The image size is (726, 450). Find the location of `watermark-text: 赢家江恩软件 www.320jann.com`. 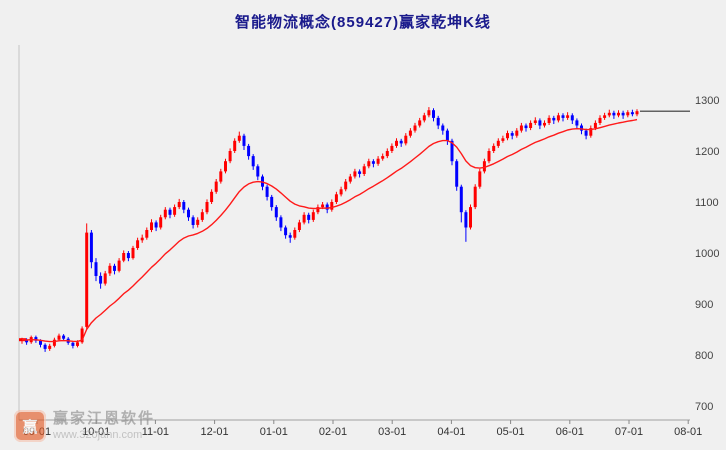

watermark-text: 赢家江恩软件 www.320jann.com is located at coordinates (104, 426).